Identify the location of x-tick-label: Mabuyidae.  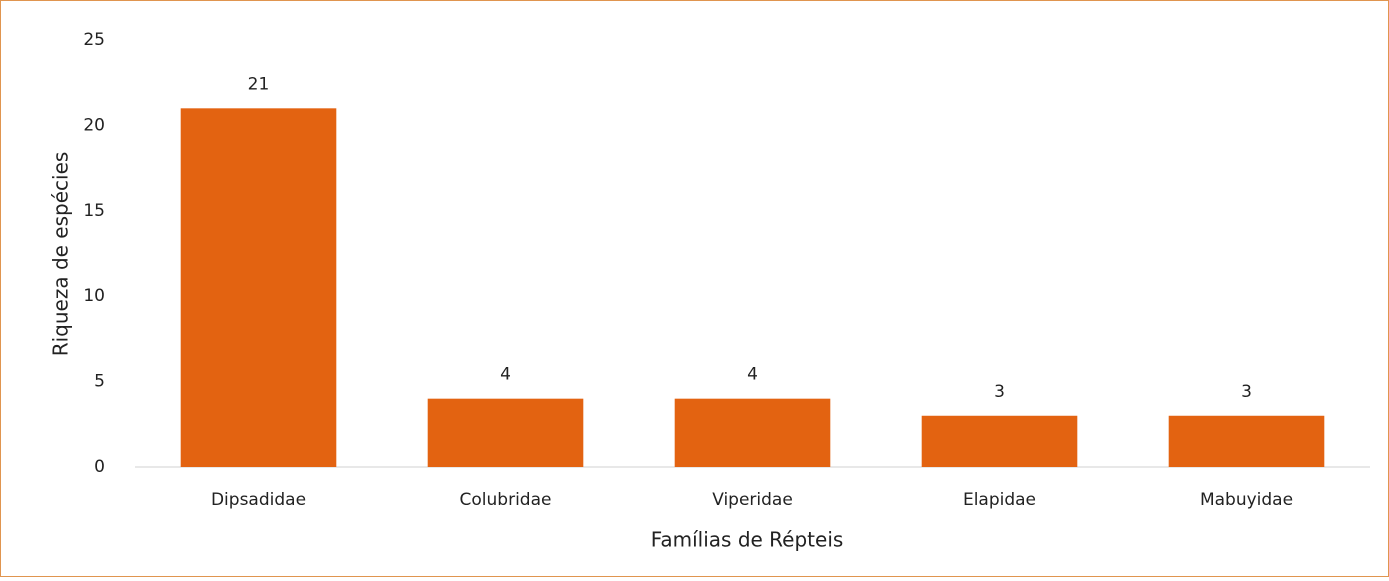
(1246, 500).